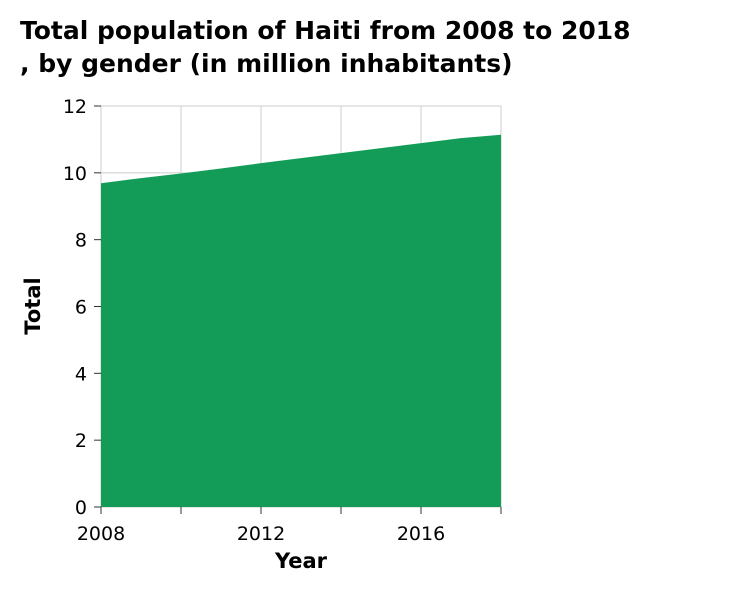 The width and height of the screenshot is (738, 592). Describe the element at coordinates (261, 534) in the screenshot. I see `x-tick-label: 2012` at that location.